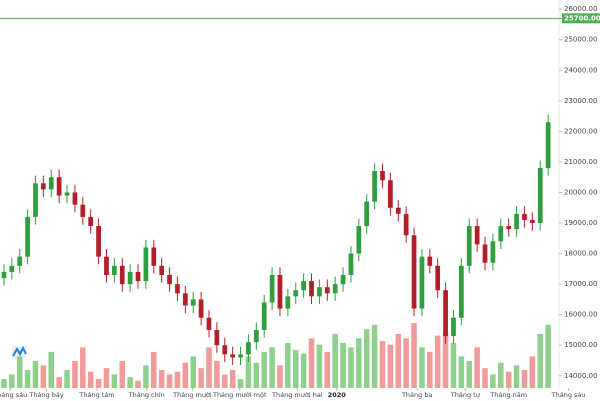  I want to click on y-tick-label: 21000.00, so click(580, 162).